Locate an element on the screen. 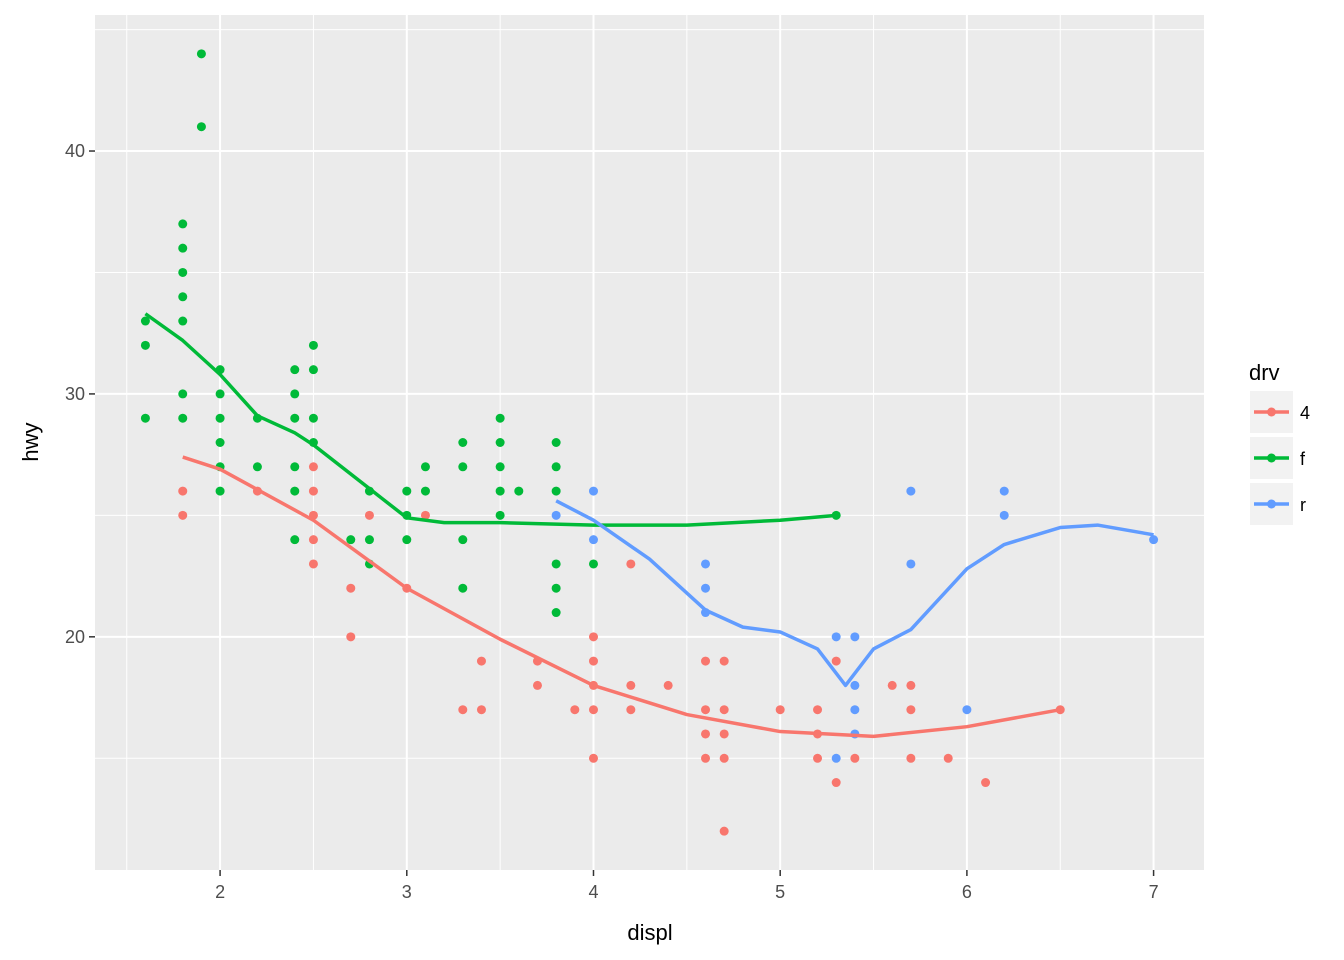 The width and height of the screenshot is (1344, 960). legend-label: 4 is located at coordinates (1305, 413).